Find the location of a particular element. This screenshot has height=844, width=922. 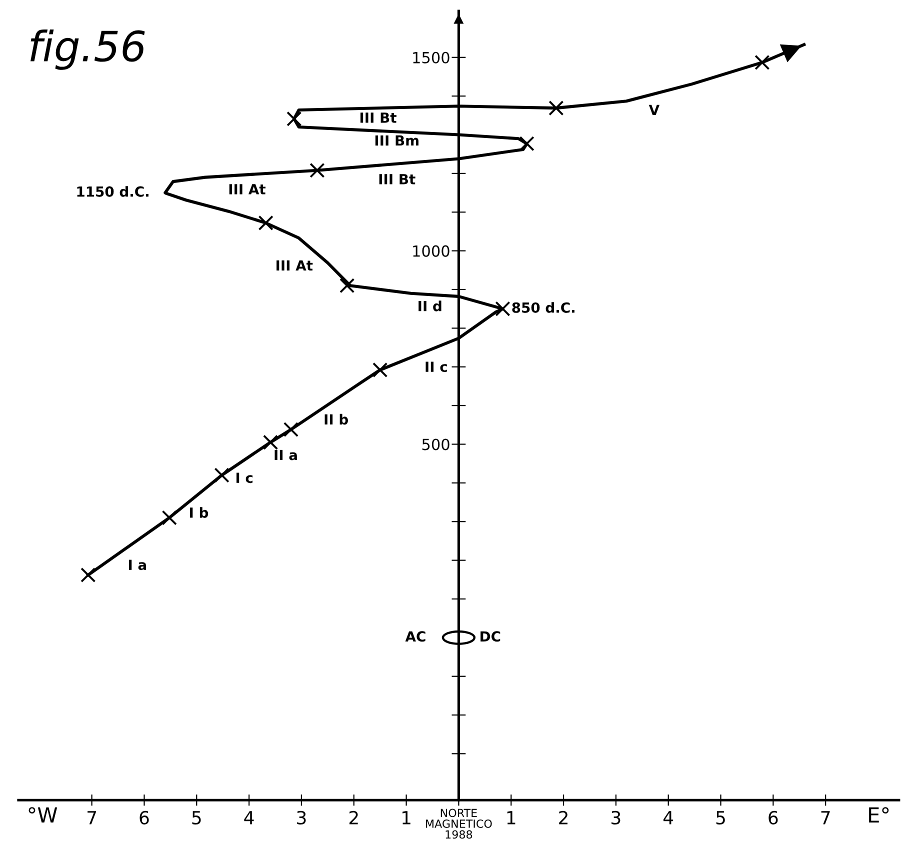

annotation: I b is located at coordinates (199, 512).